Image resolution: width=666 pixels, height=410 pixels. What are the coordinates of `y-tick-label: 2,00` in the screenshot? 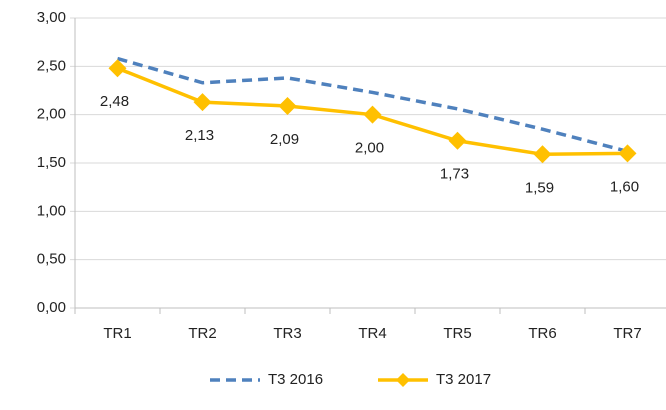 It's located at (51, 114).